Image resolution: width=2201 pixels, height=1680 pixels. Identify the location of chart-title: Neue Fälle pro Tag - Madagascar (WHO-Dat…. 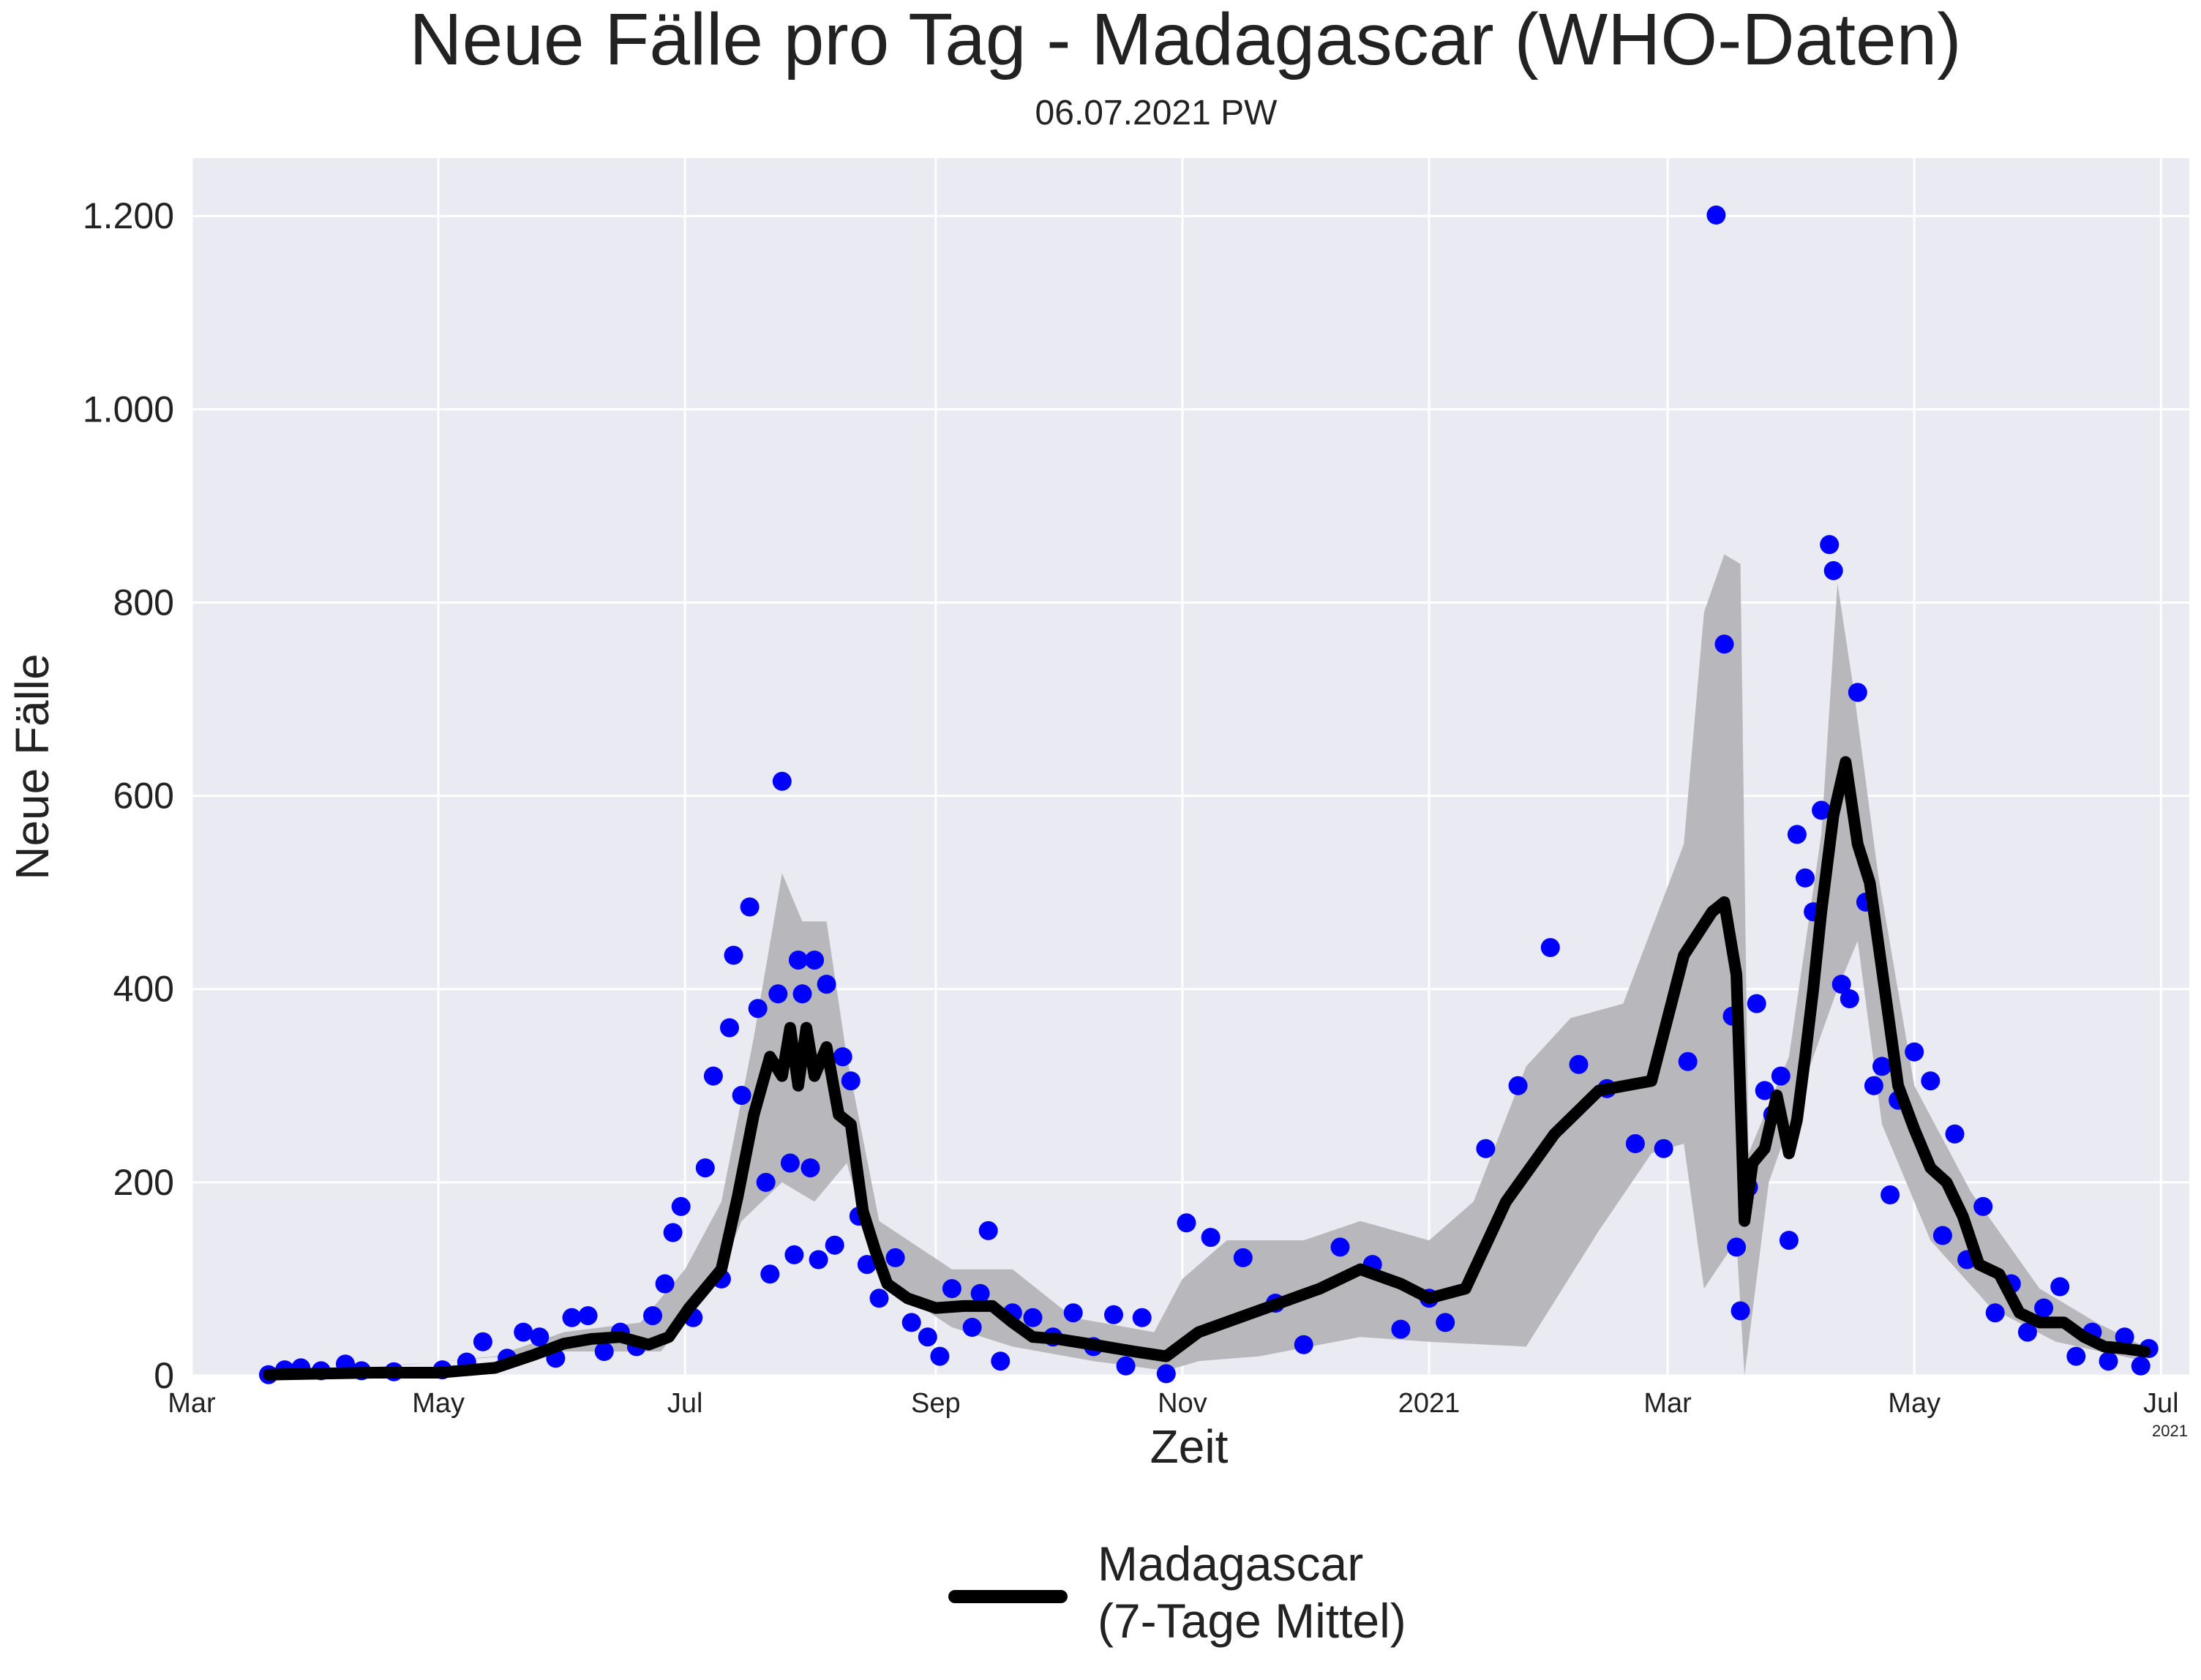
(1185, 40).